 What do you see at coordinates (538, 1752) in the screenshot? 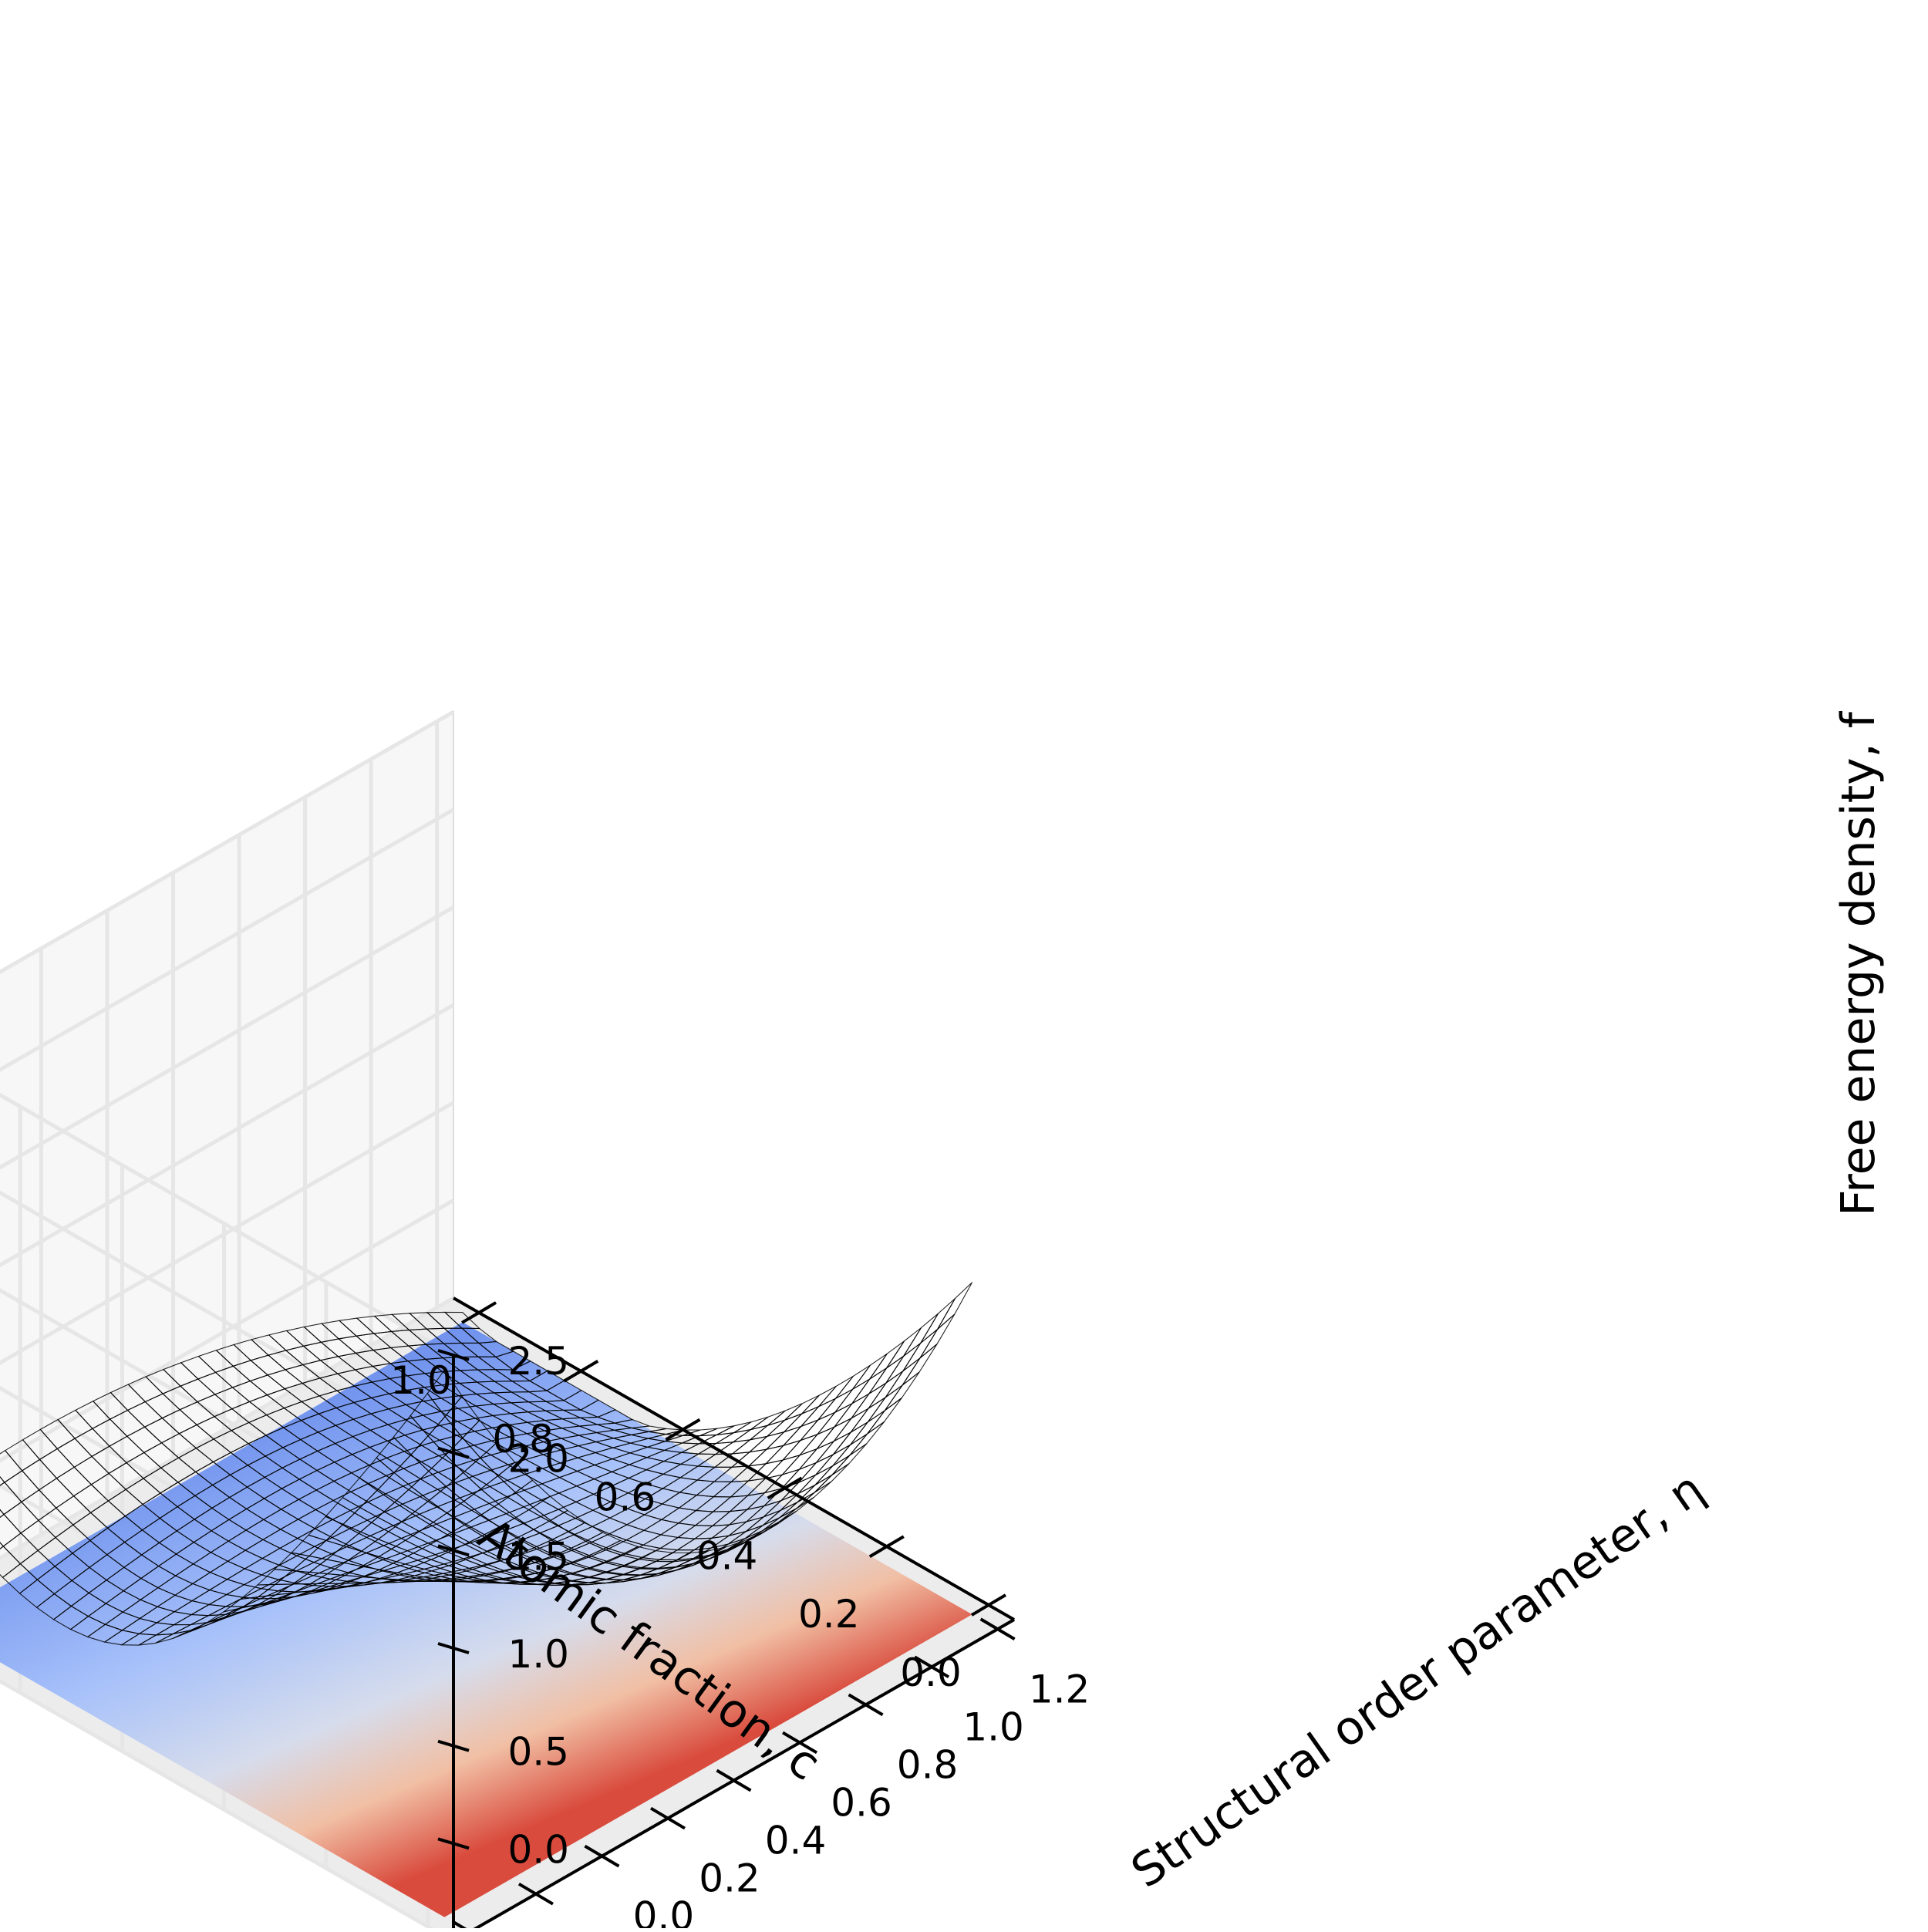
I see `z-tick-label: 0.5` at bounding box center [538, 1752].